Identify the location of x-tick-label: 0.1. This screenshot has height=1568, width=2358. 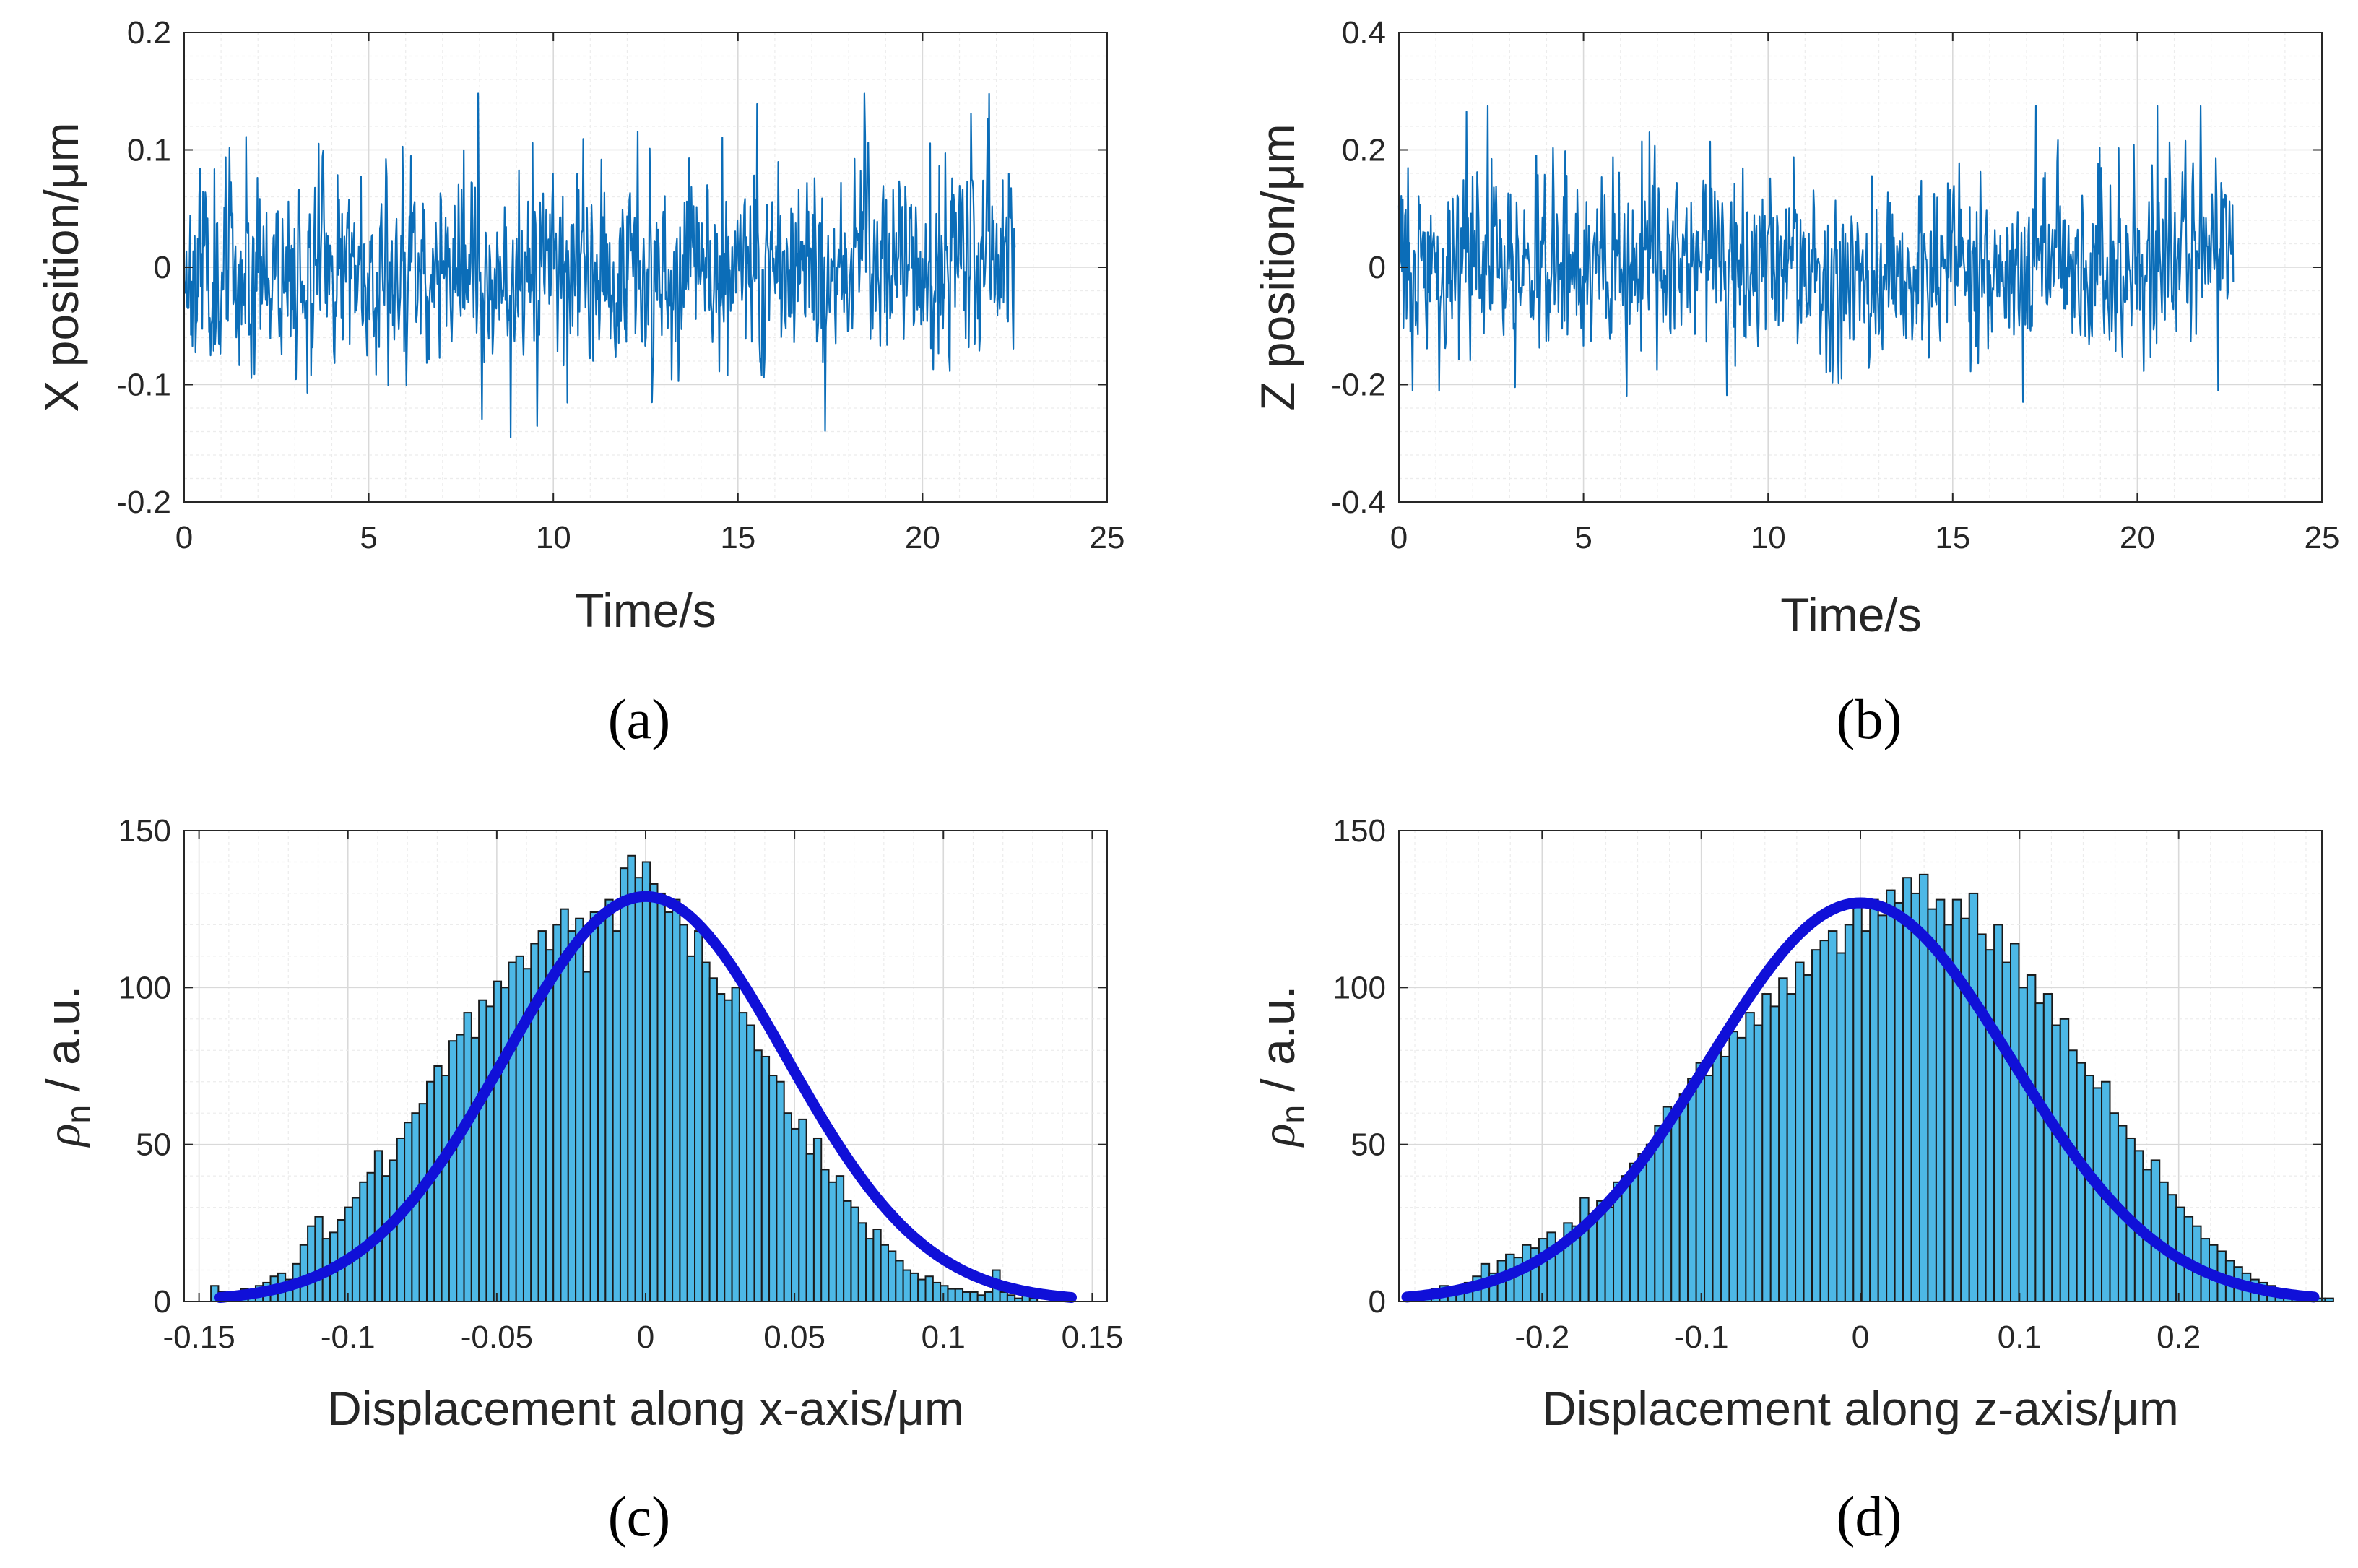
(944, 1337).